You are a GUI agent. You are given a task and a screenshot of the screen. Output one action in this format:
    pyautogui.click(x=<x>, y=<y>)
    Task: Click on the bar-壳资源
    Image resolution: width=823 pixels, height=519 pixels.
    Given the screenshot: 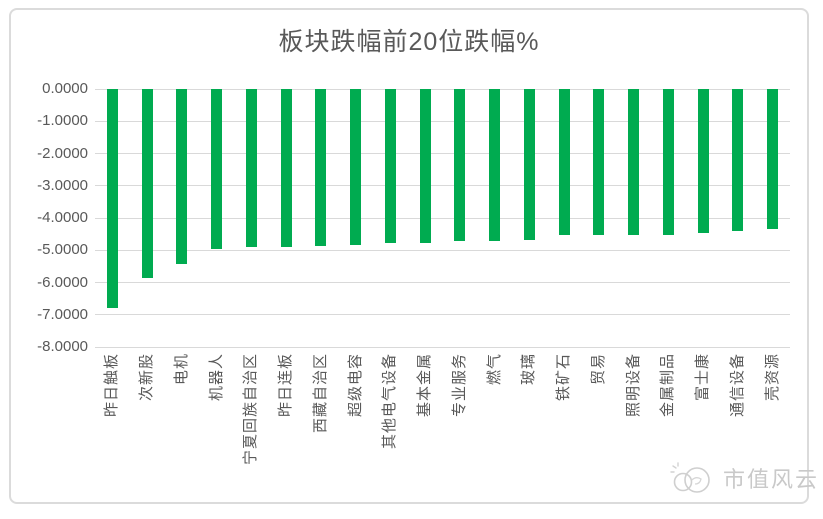 What is the action you would take?
    pyautogui.click(x=773, y=159)
    